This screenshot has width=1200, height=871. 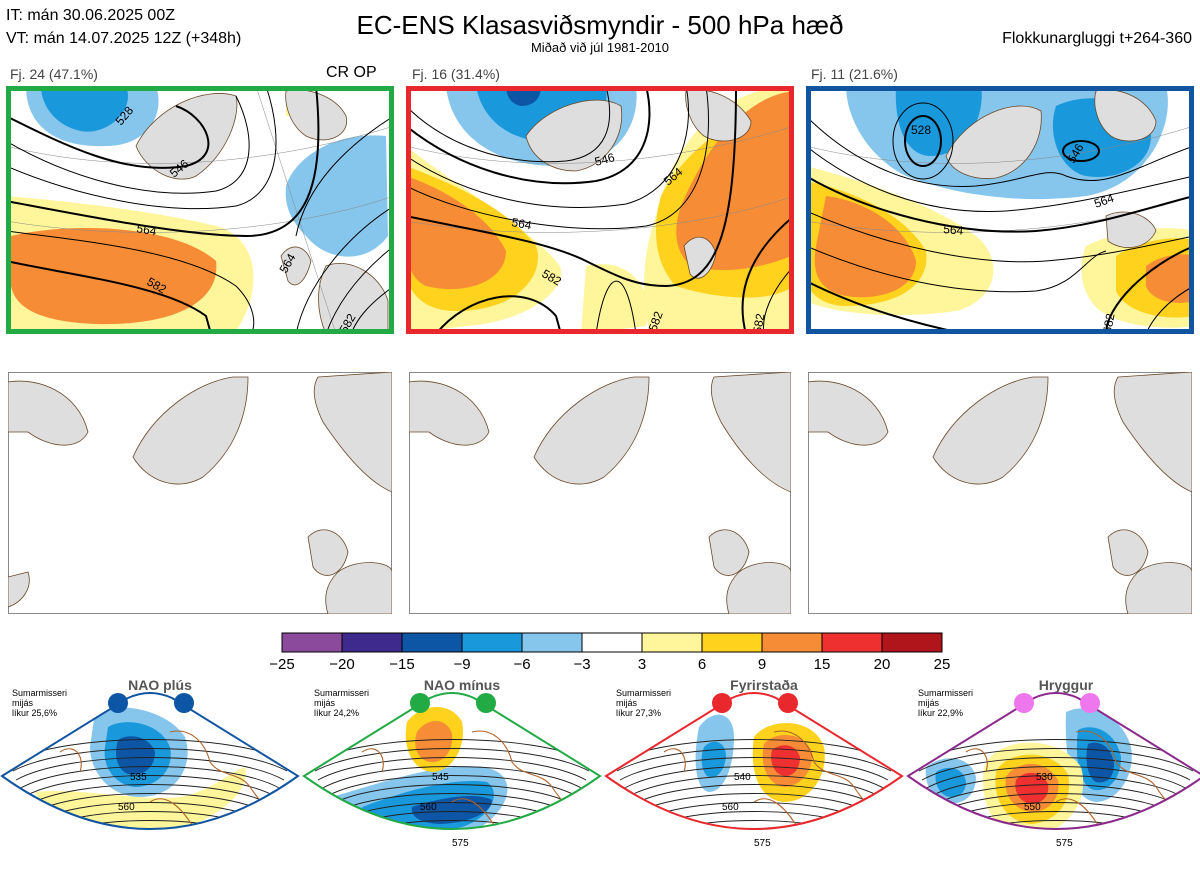 I want to click on contour-label: 546, so click(x=604, y=159).